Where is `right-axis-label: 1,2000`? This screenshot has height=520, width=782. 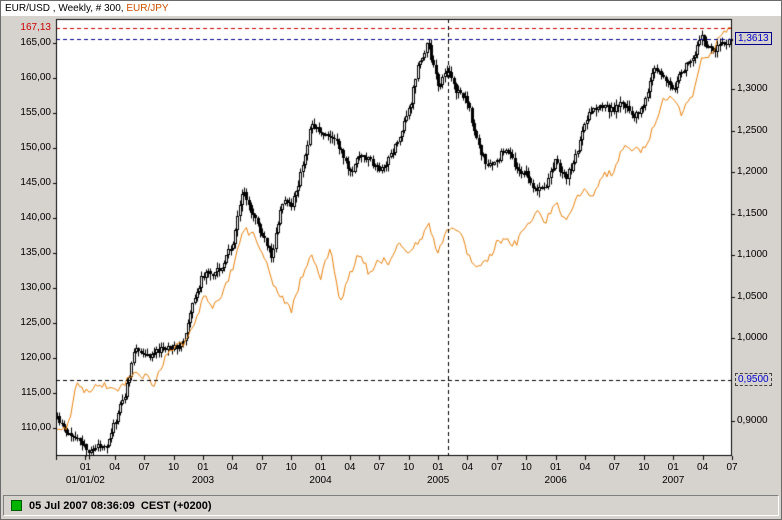 right-axis-label: 1,2000 is located at coordinates (752, 172).